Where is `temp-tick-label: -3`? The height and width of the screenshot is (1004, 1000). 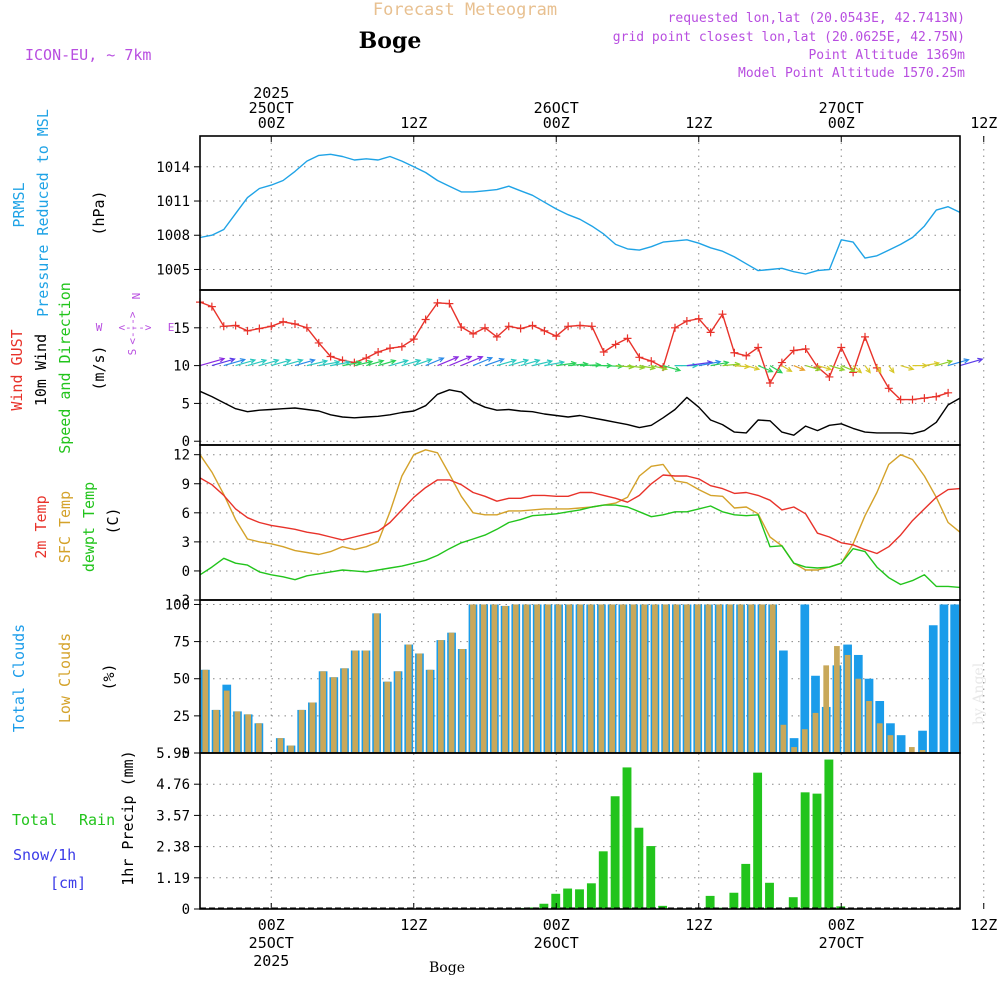
temp-tick-label: -3 is located at coordinates (181, 601).